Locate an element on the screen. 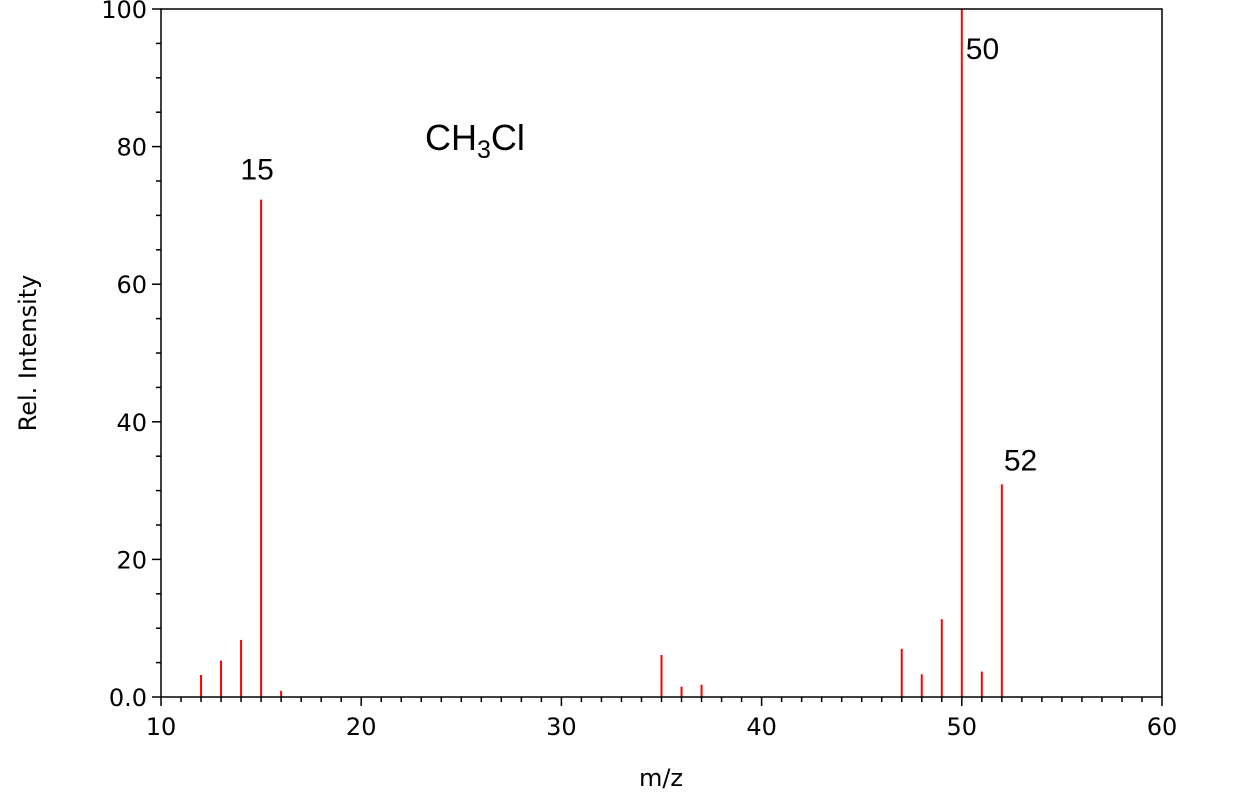 This screenshot has height=792, width=1250. compound-base: CH is located at coordinates (451, 137).